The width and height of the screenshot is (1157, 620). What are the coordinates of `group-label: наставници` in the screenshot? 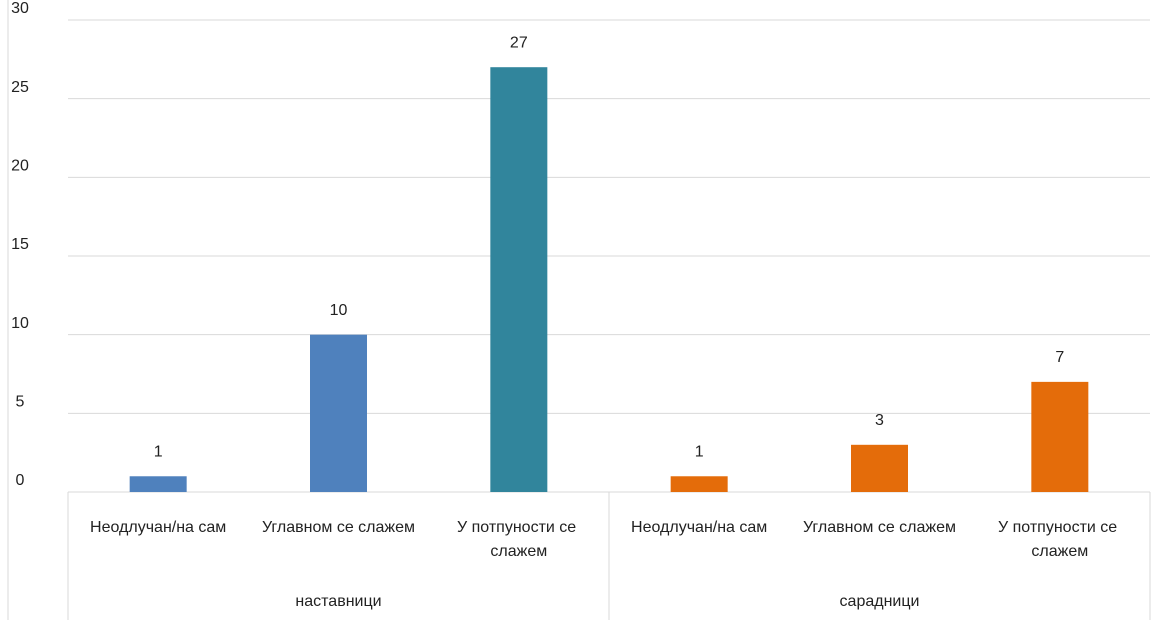 It's located at (338, 601).